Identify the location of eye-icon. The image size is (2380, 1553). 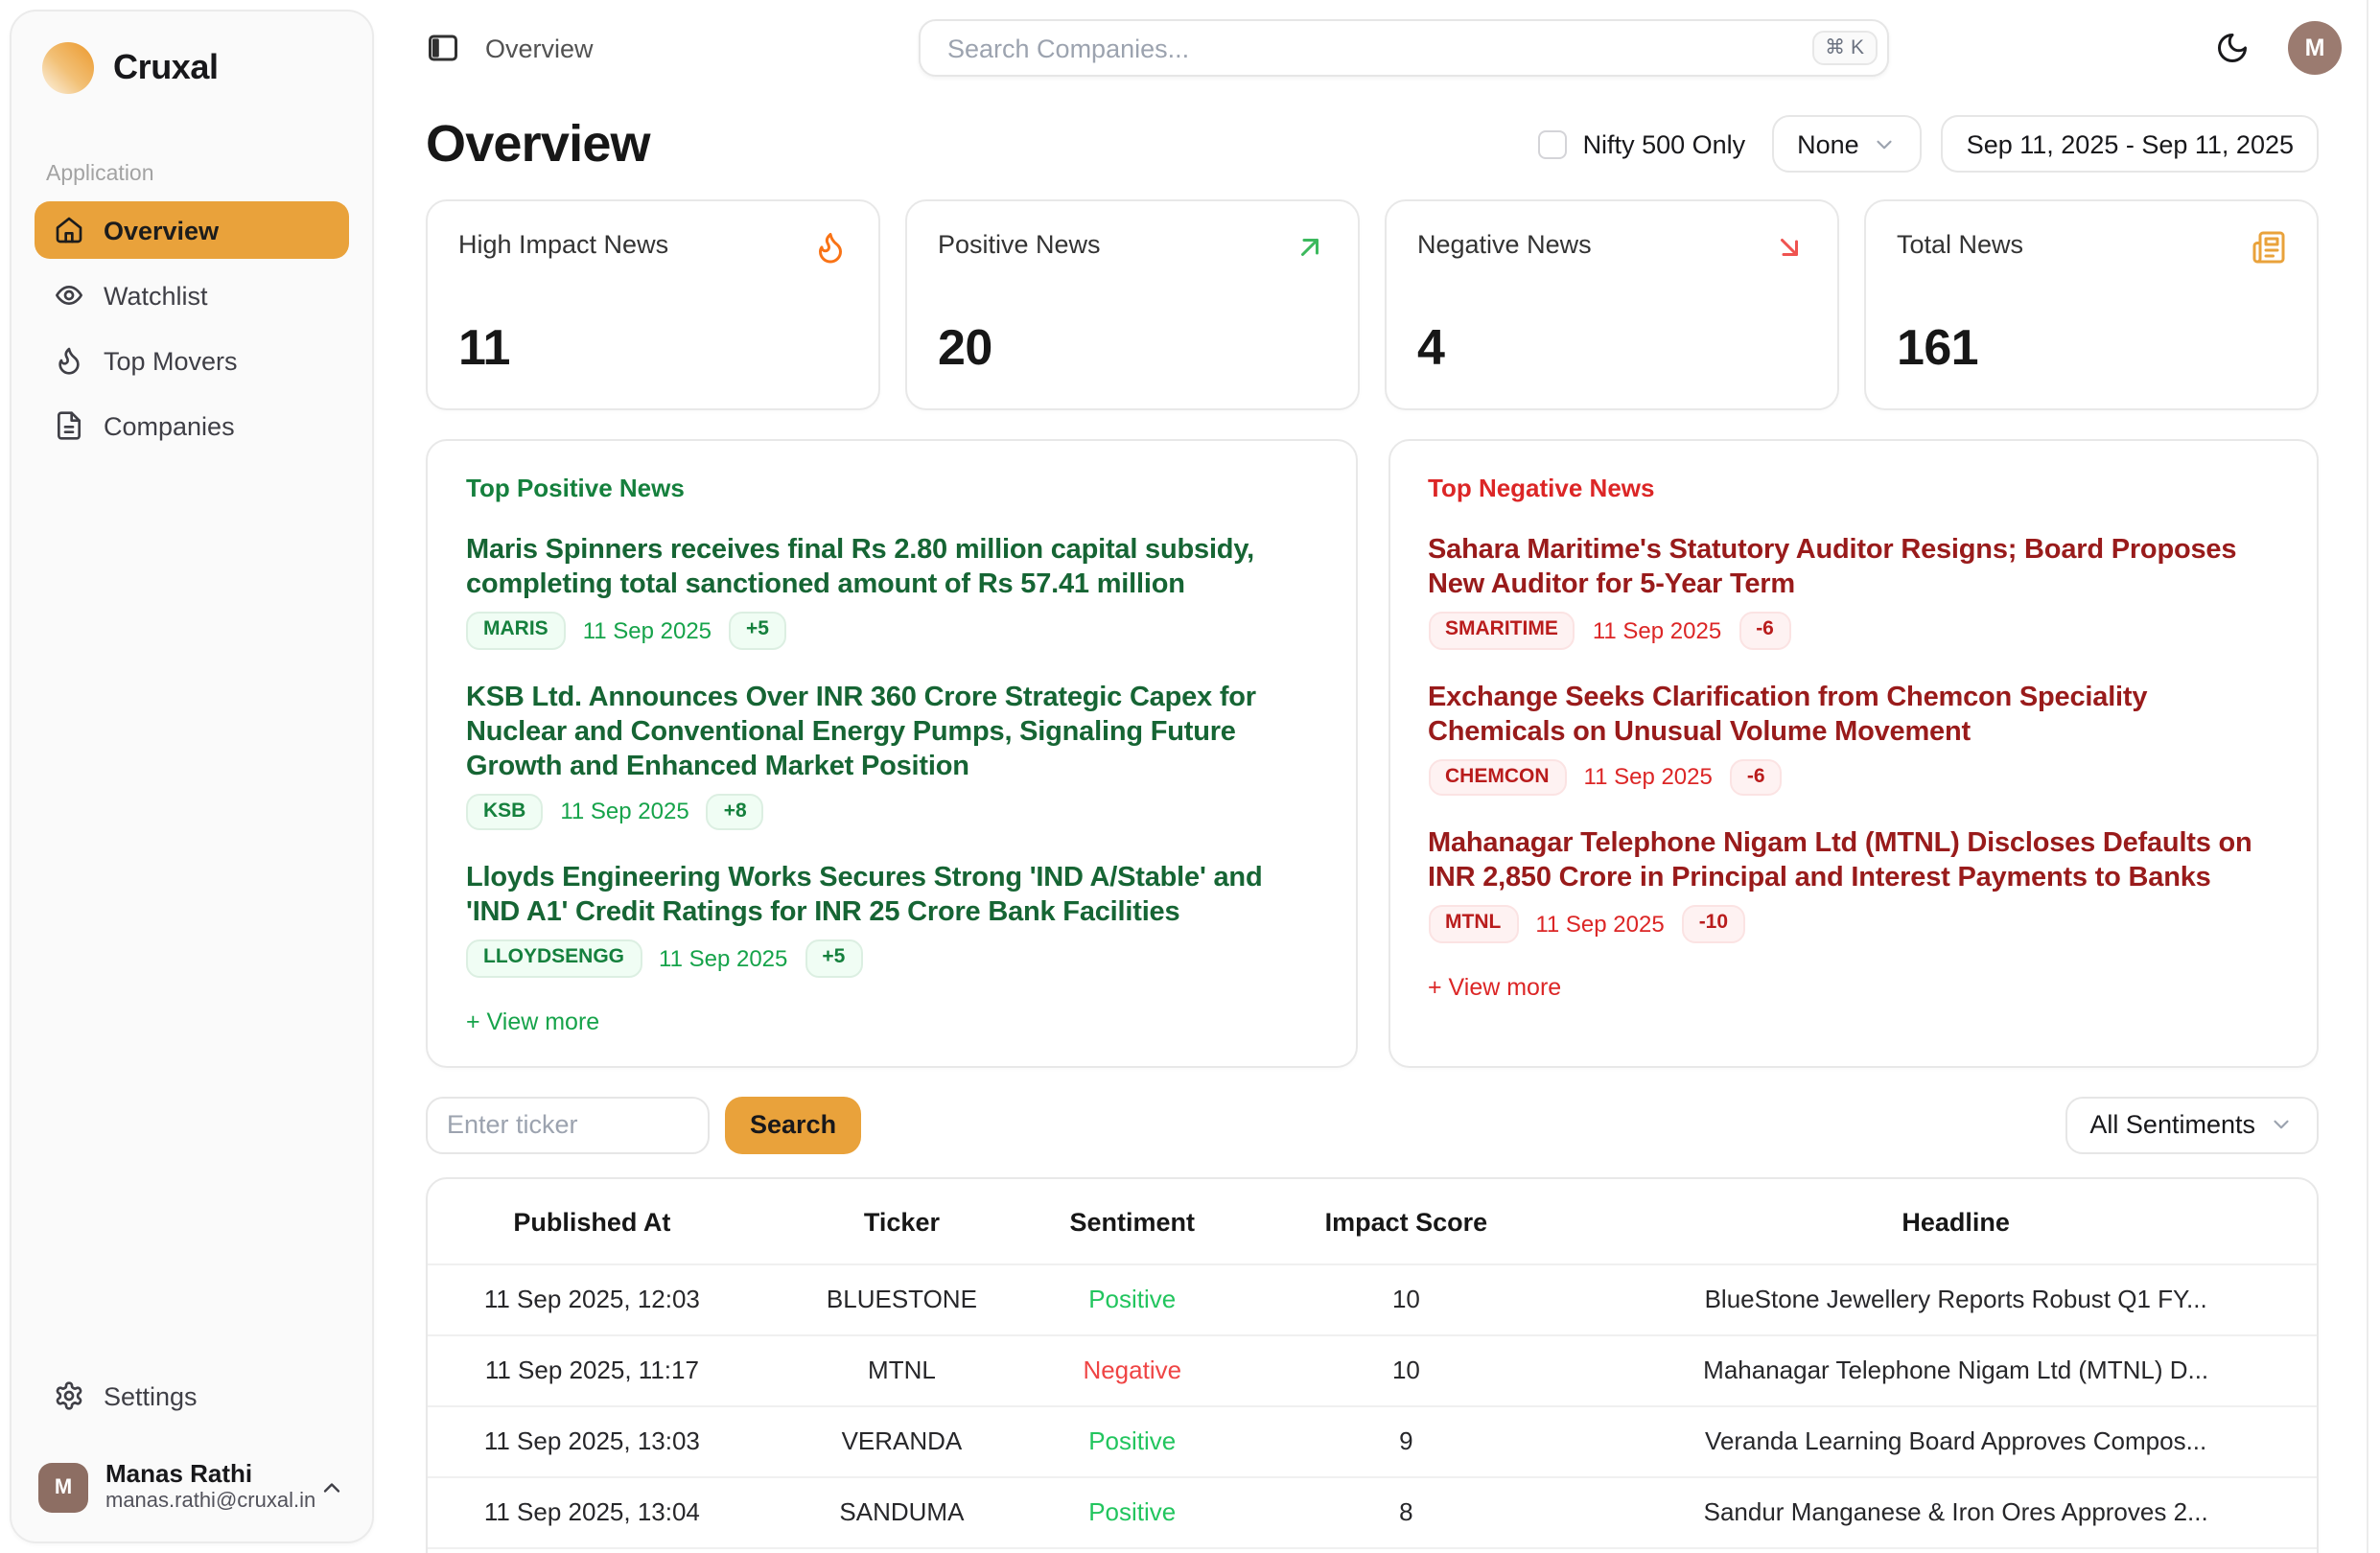
(69, 295).